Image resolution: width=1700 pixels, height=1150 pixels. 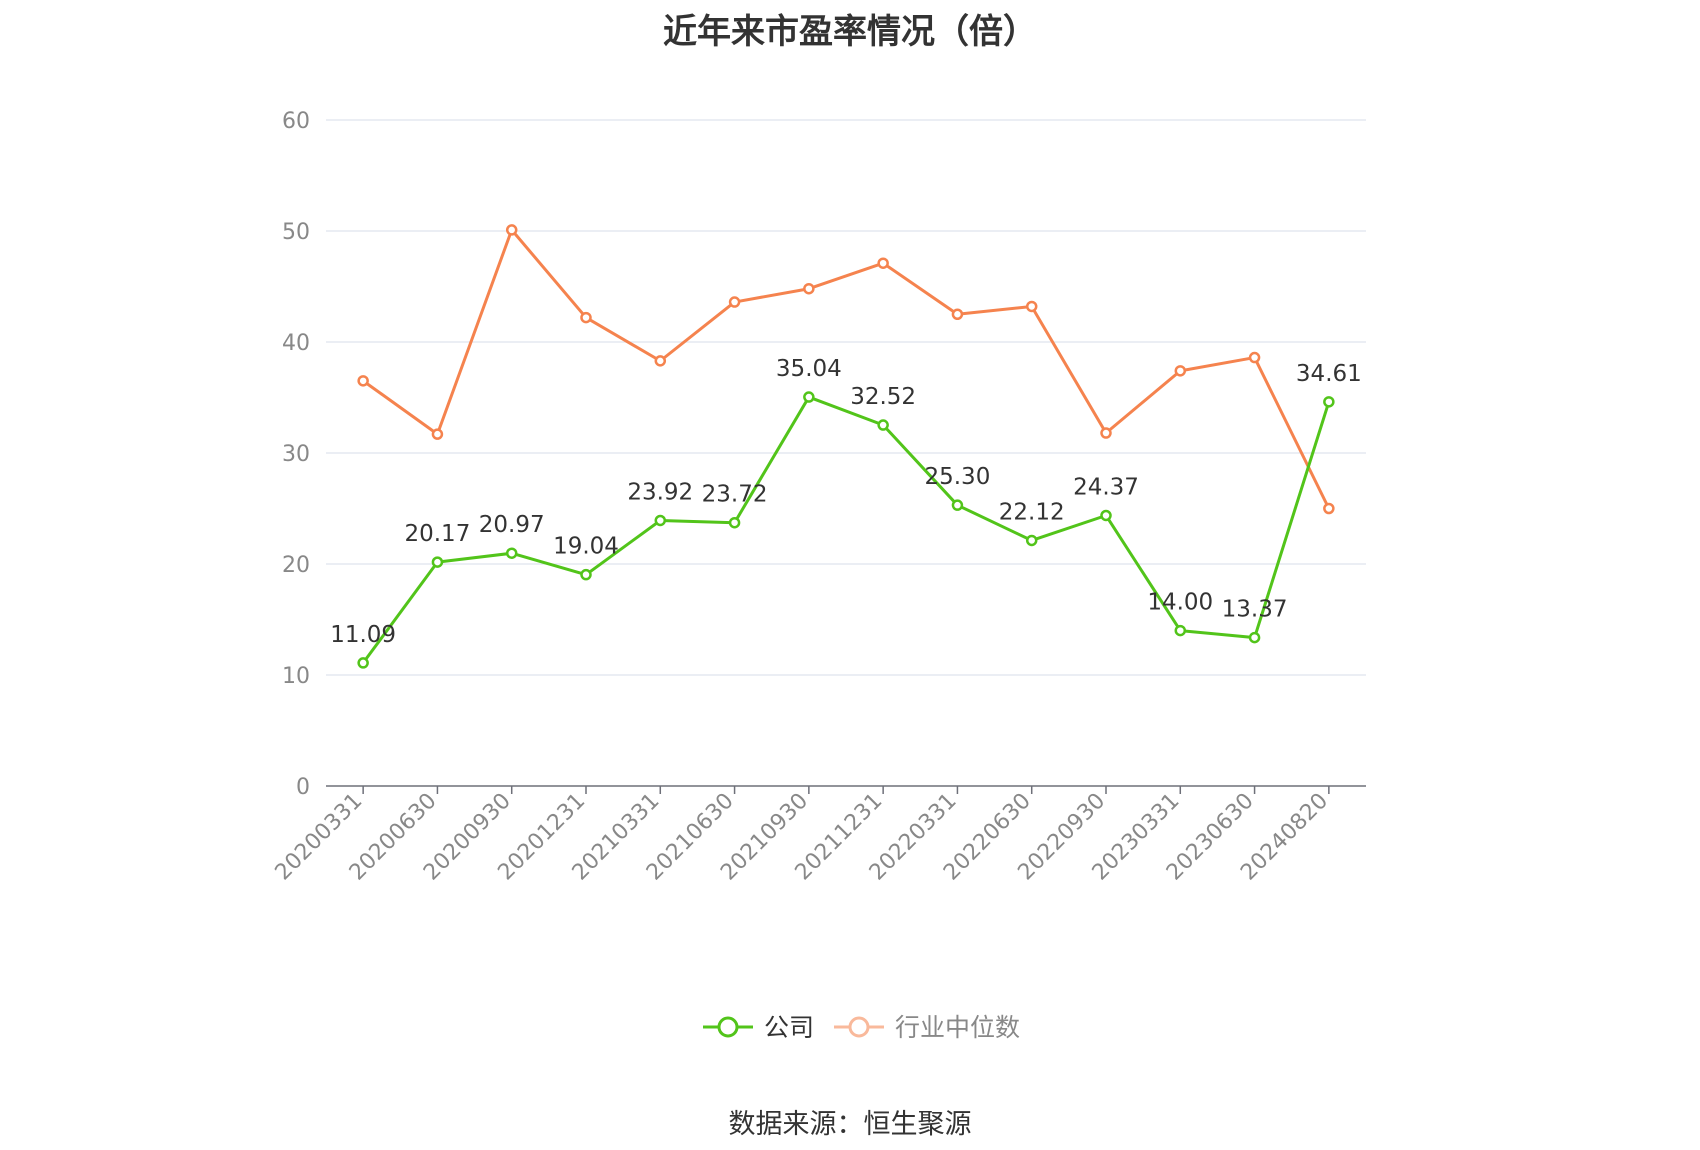 What do you see at coordinates (303, 787) in the screenshot?
I see `y-tick-label: 0` at bounding box center [303, 787].